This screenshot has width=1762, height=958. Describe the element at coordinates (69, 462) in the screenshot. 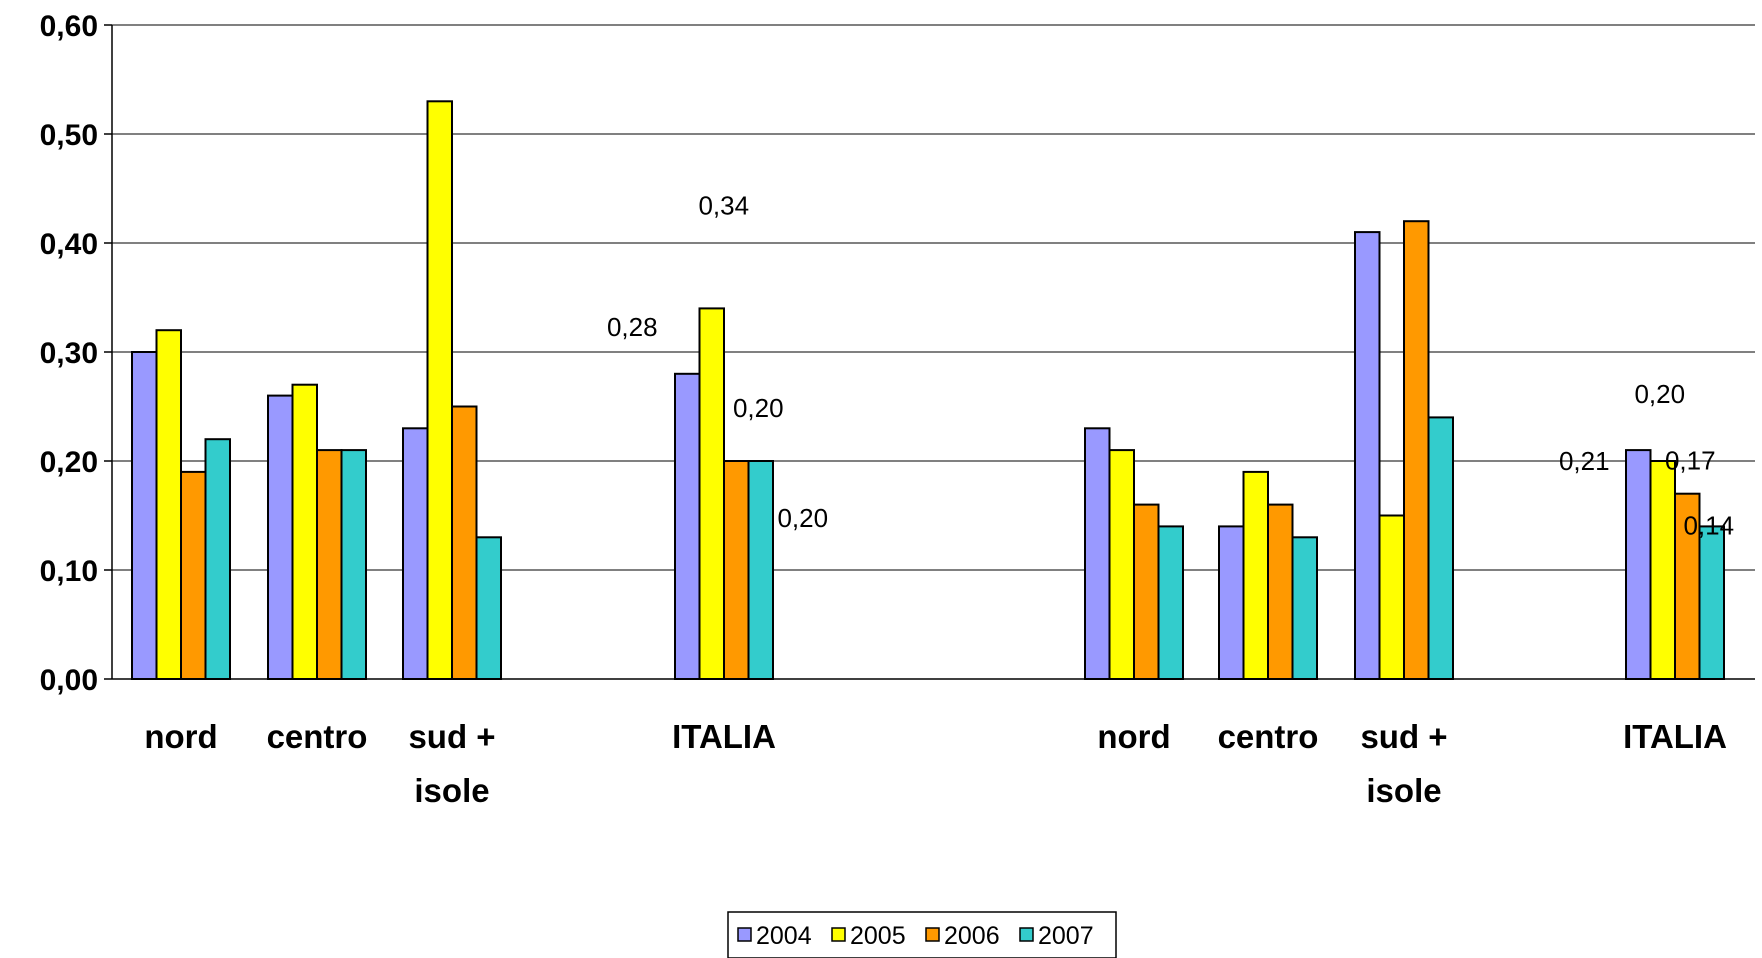

I see `y-tick-label: 0,20` at that location.